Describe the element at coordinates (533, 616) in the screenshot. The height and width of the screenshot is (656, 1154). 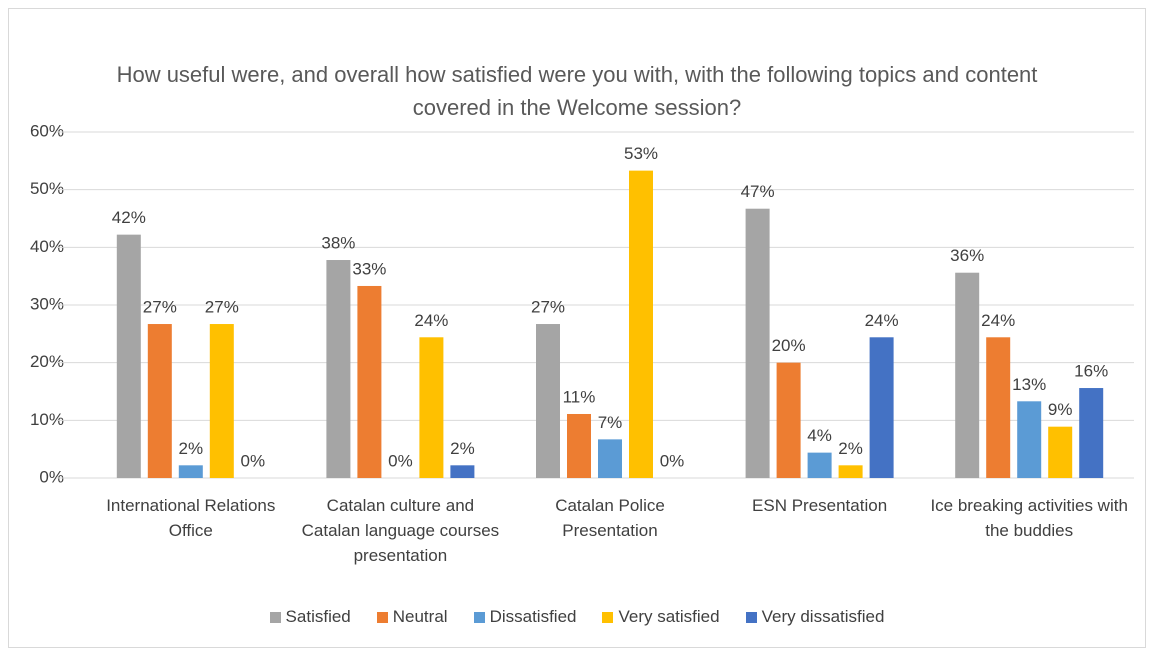
I see `legend-label: Dissatisfied` at that location.